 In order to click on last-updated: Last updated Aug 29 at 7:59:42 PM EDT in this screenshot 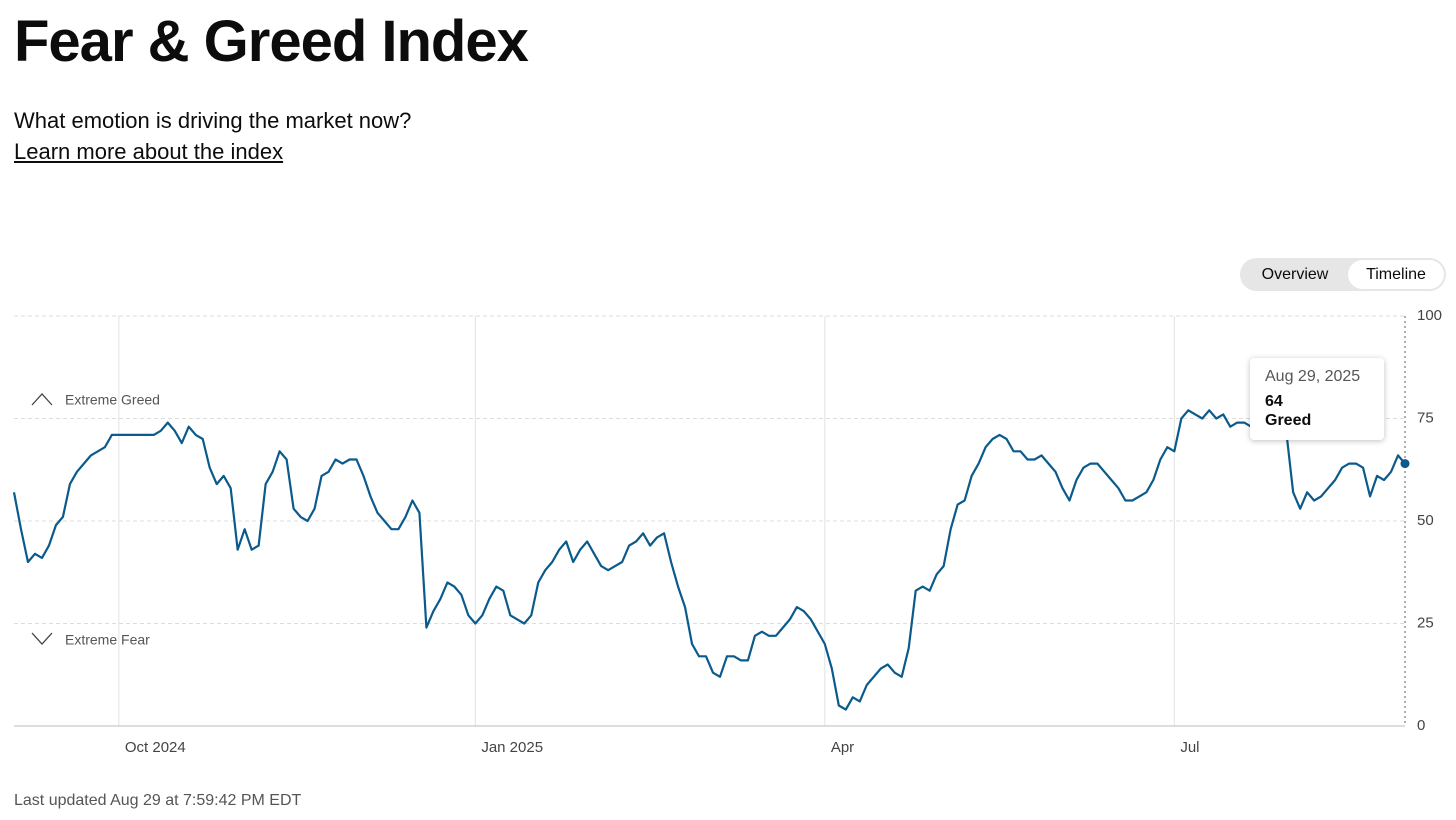, I will do `click(158, 800)`.